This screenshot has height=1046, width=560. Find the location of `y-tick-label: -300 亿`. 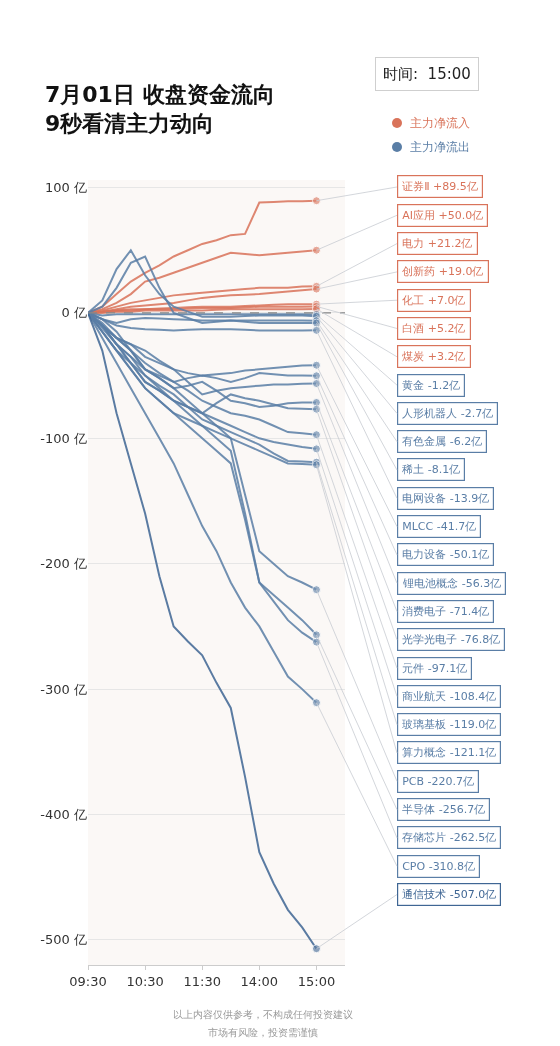

y-tick-label: -300 亿 is located at coordinates (63, 689).